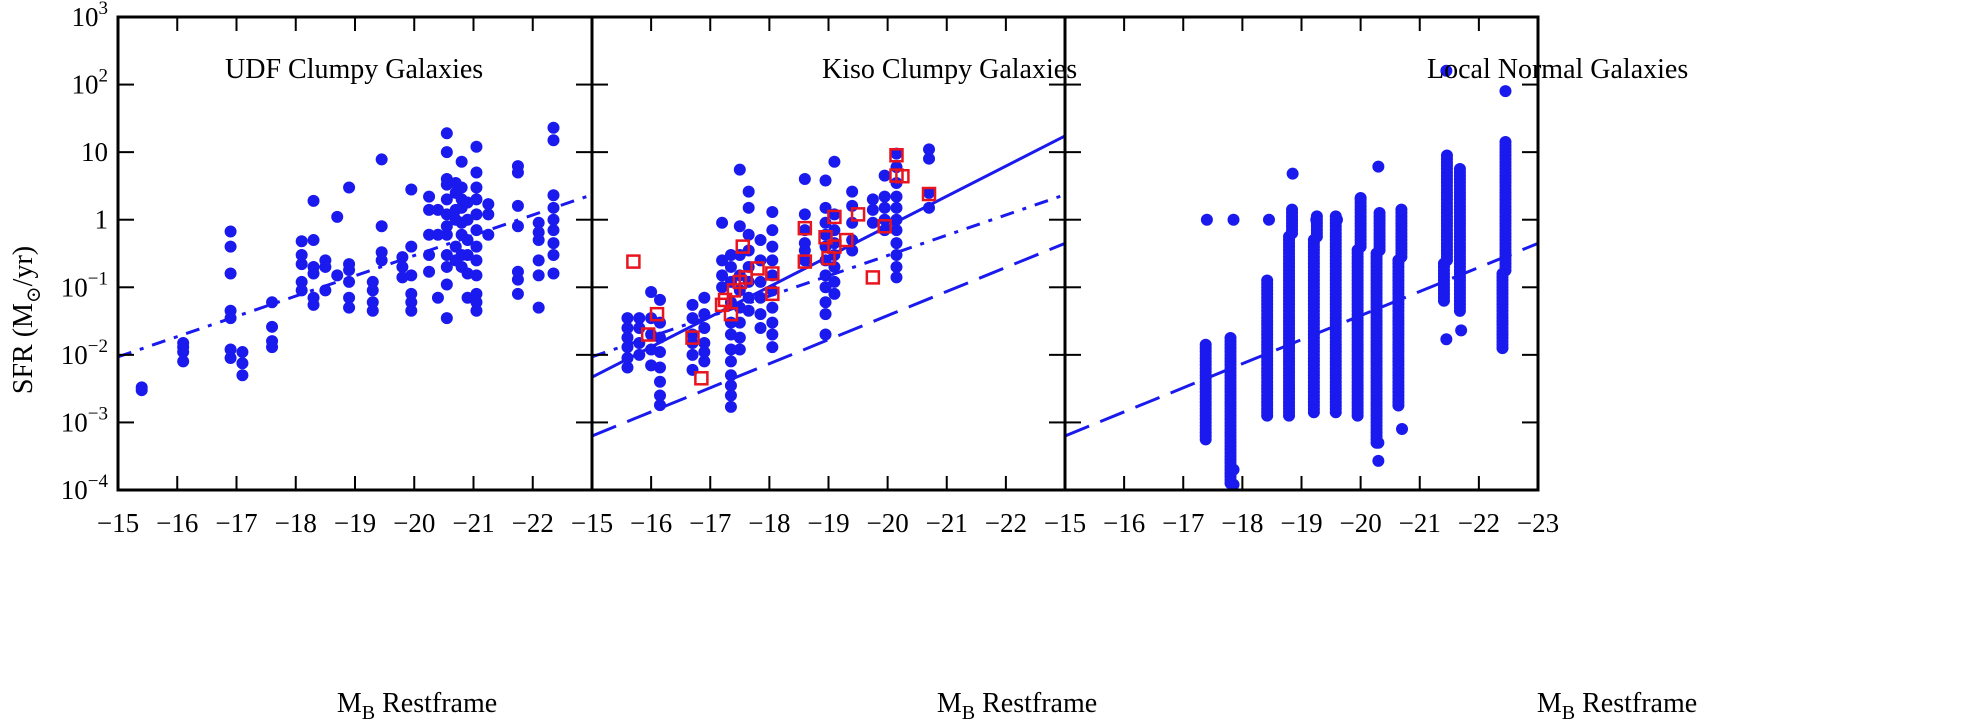  What do you see at coordinates (1017, 706) in the screenshot?
I see `x-axis-title-2: MB Restframe` at bounding box center [1017, 706].